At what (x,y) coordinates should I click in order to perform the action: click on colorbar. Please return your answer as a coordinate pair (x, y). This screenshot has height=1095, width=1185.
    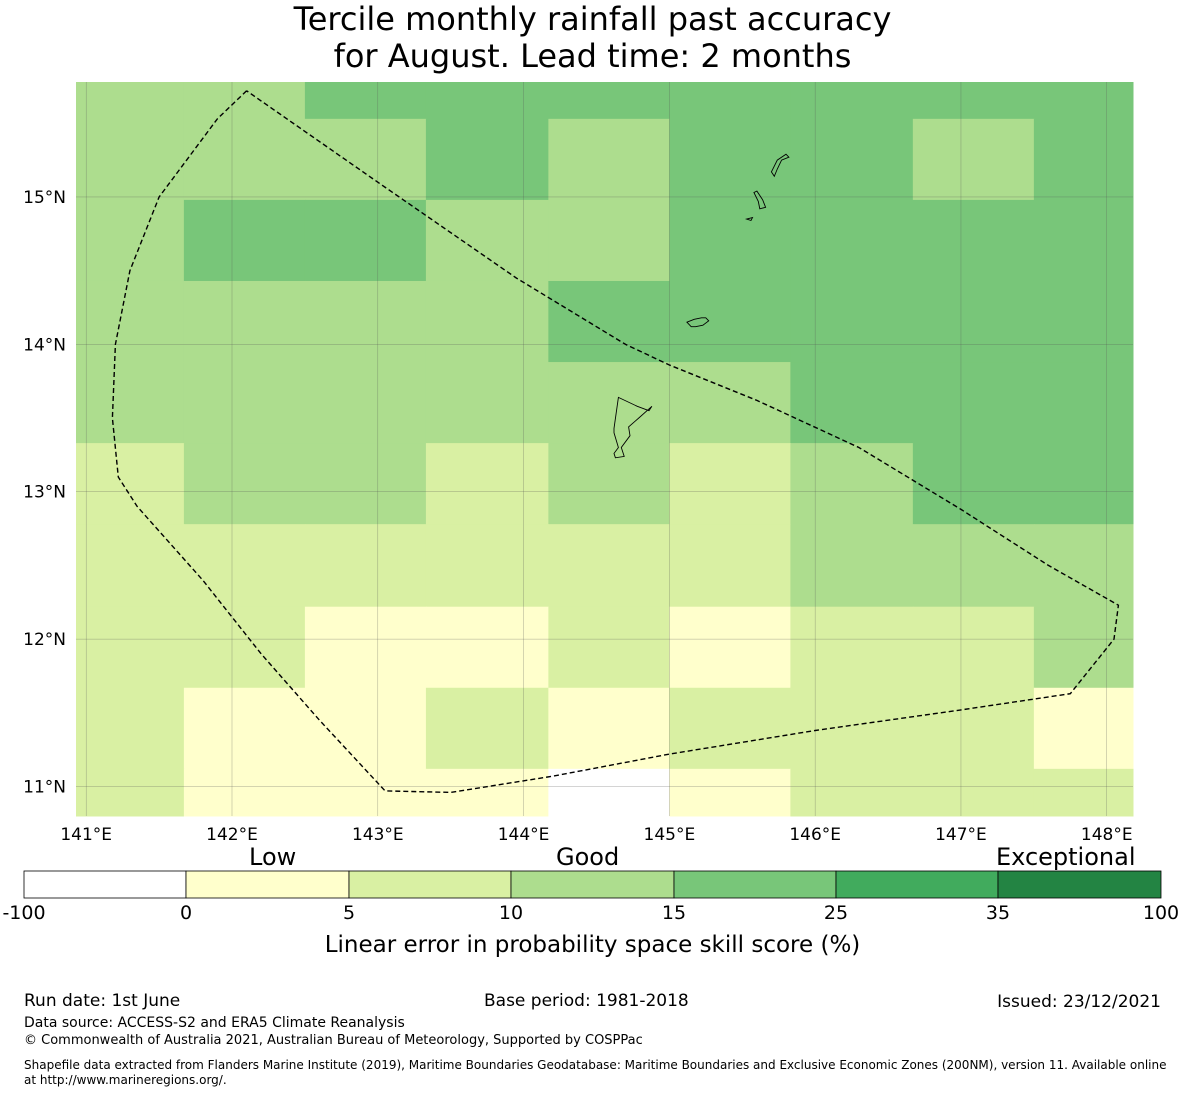
    Looking at the image, I should click on (592, 884).